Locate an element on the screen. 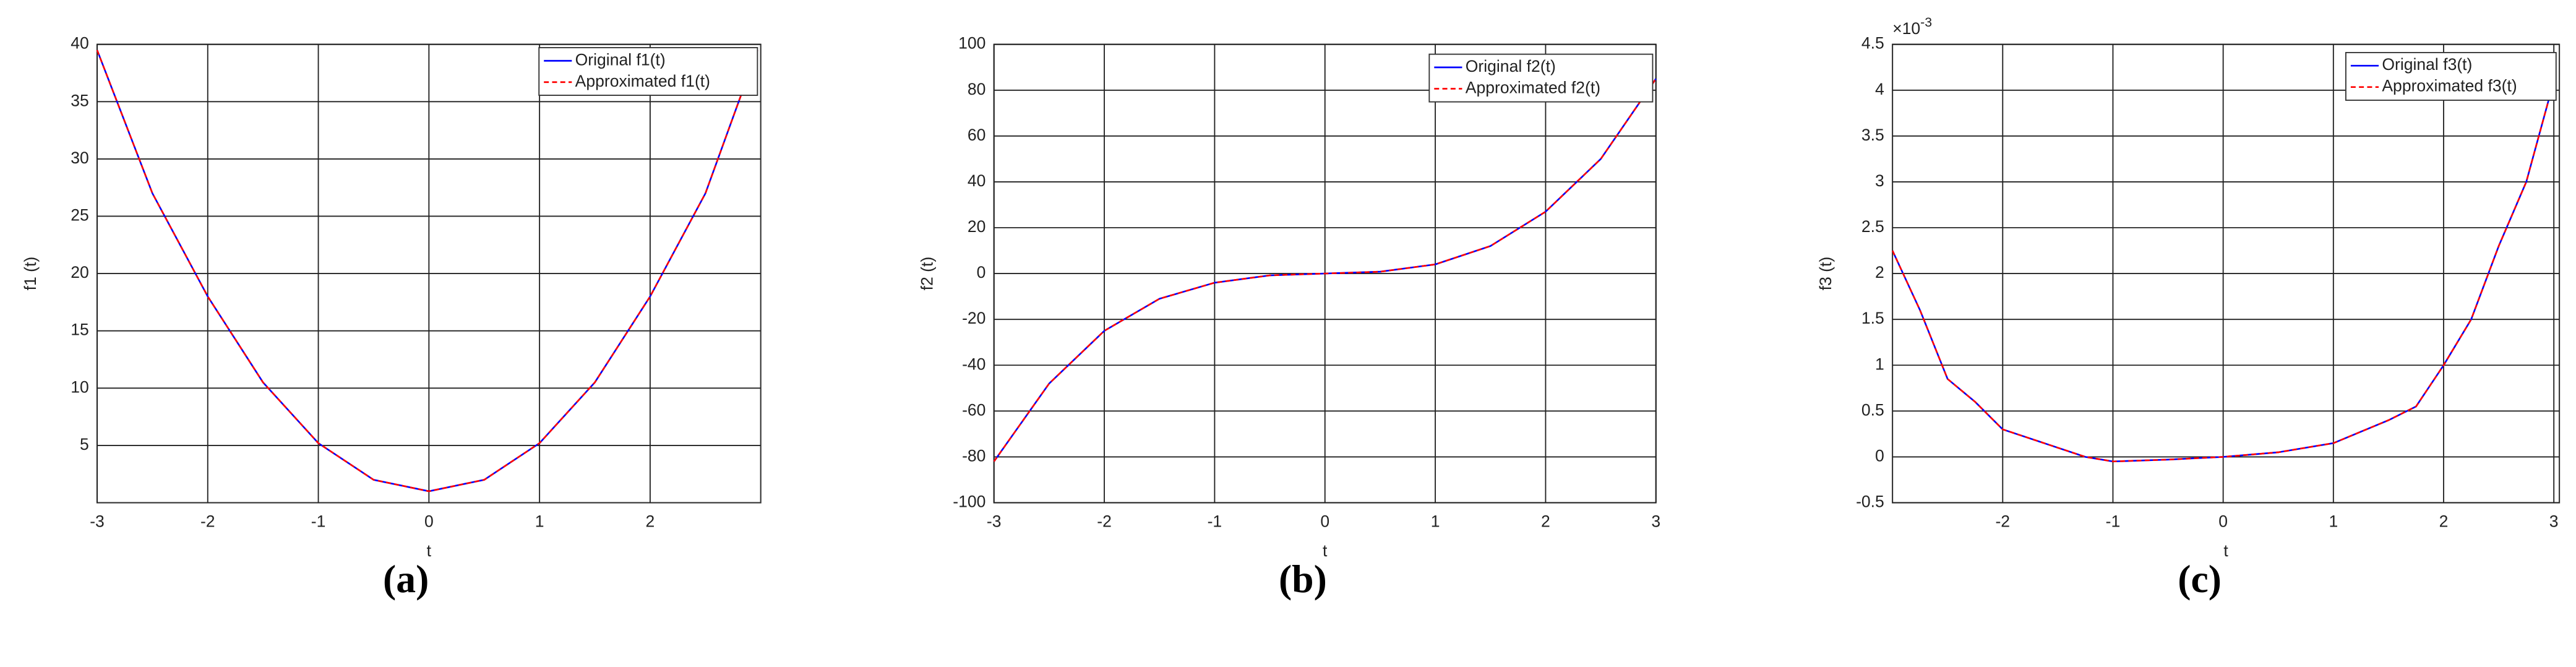 The width and height of the screenshot is (2576, 667). y-tick-label: 10 is located at coordinates (80, 386).